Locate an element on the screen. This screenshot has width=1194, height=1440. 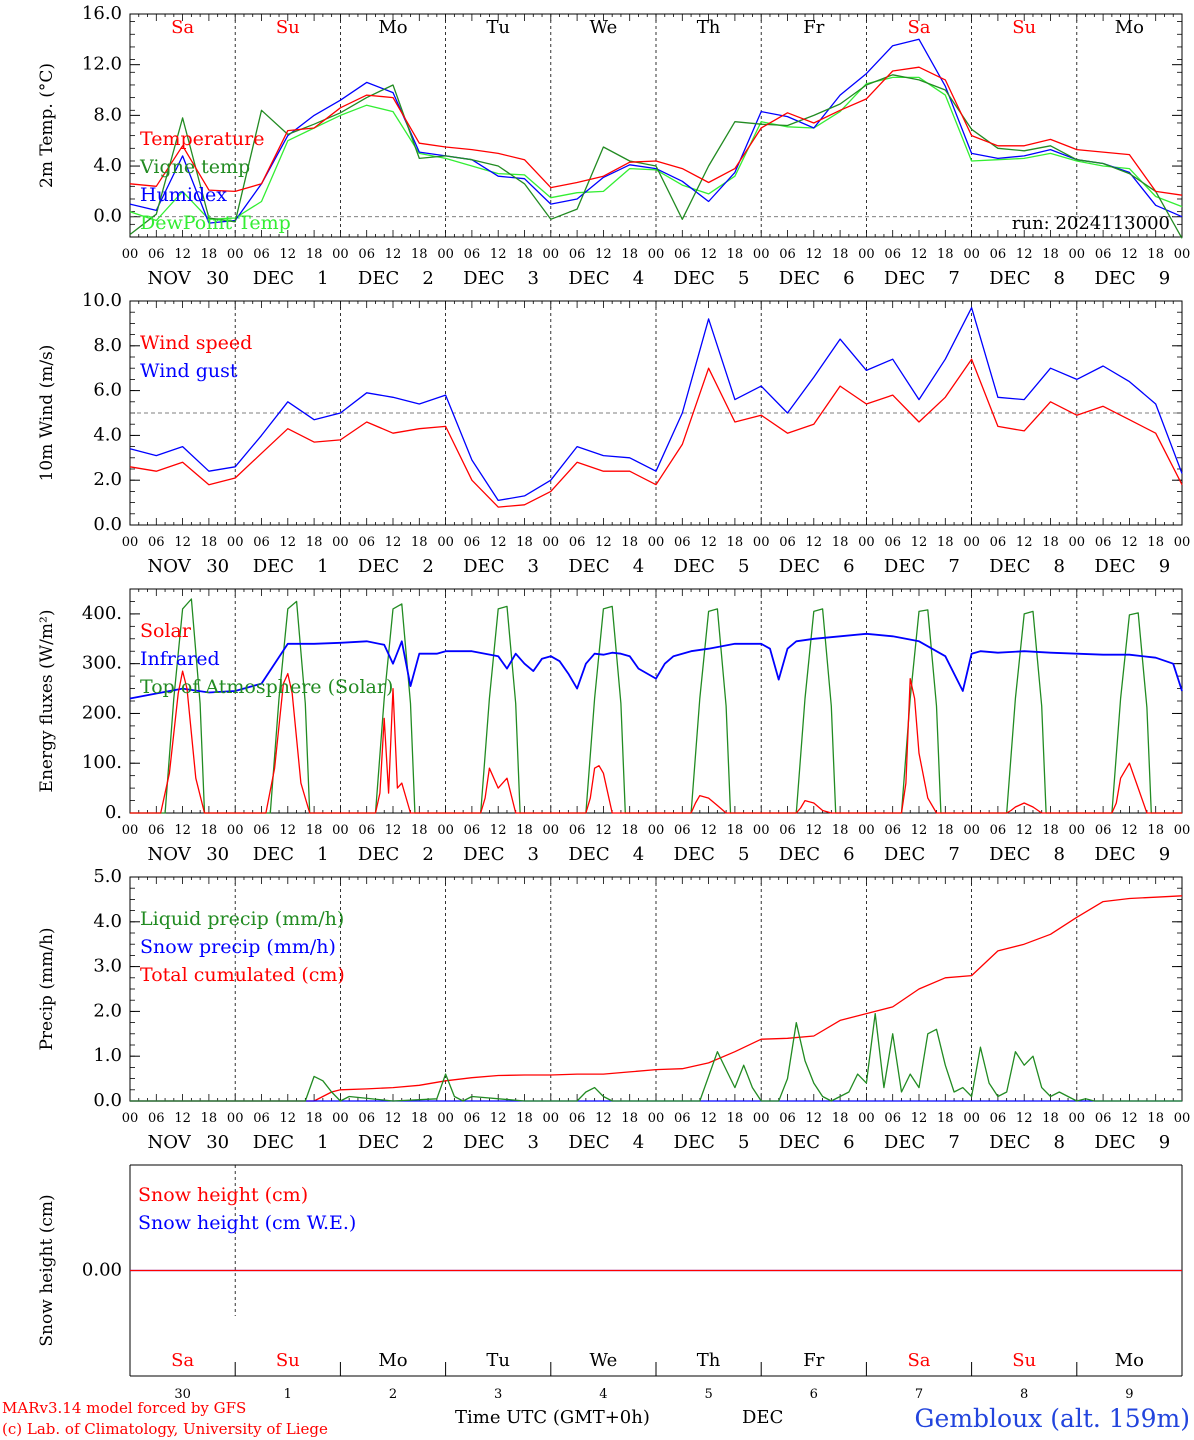
weekday-label: Mo is located at coordinates (1129, 27).